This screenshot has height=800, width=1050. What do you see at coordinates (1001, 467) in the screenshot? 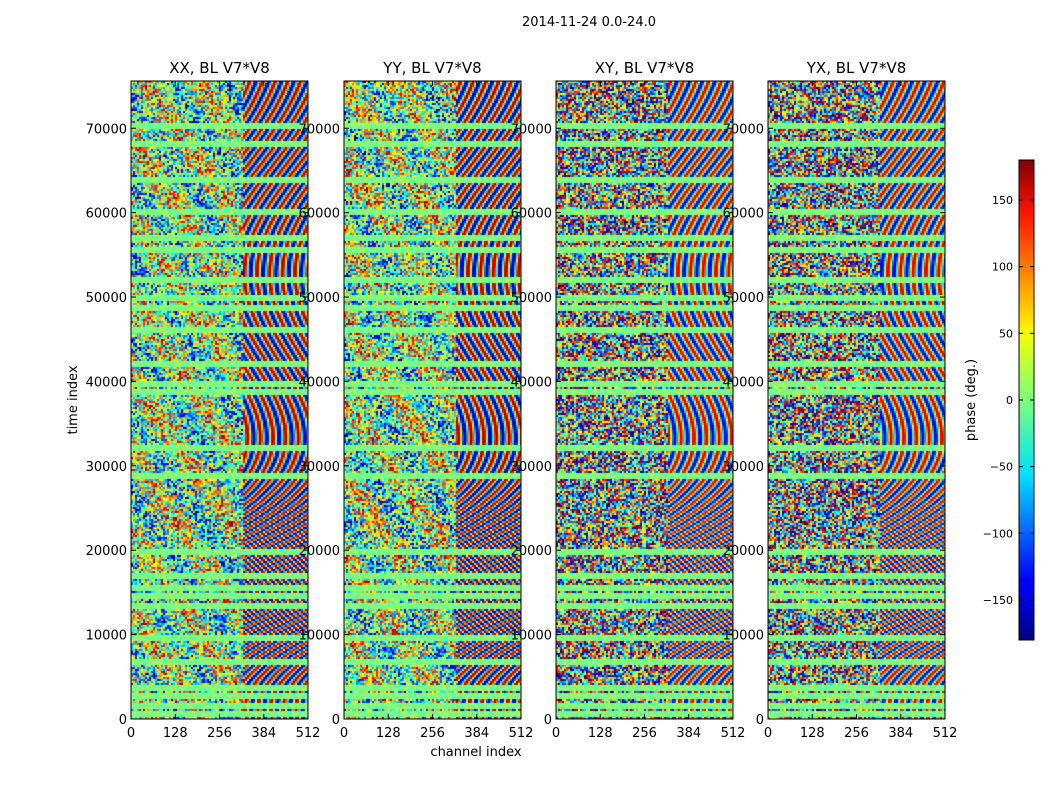
I see `colorbar-tick-label: −50` at bounding box center [1001, 467].